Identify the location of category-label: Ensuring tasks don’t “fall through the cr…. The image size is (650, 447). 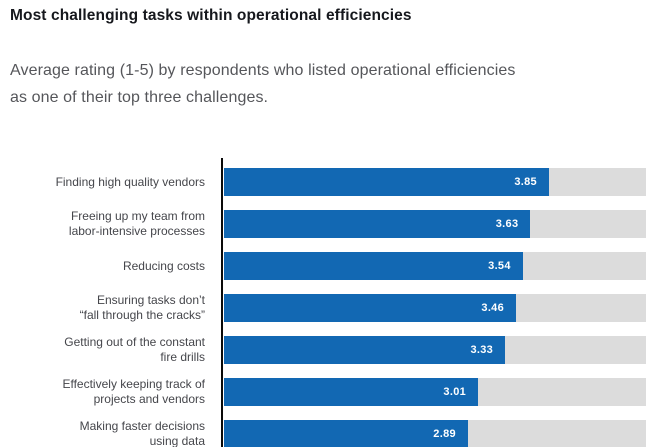
(102, 308).